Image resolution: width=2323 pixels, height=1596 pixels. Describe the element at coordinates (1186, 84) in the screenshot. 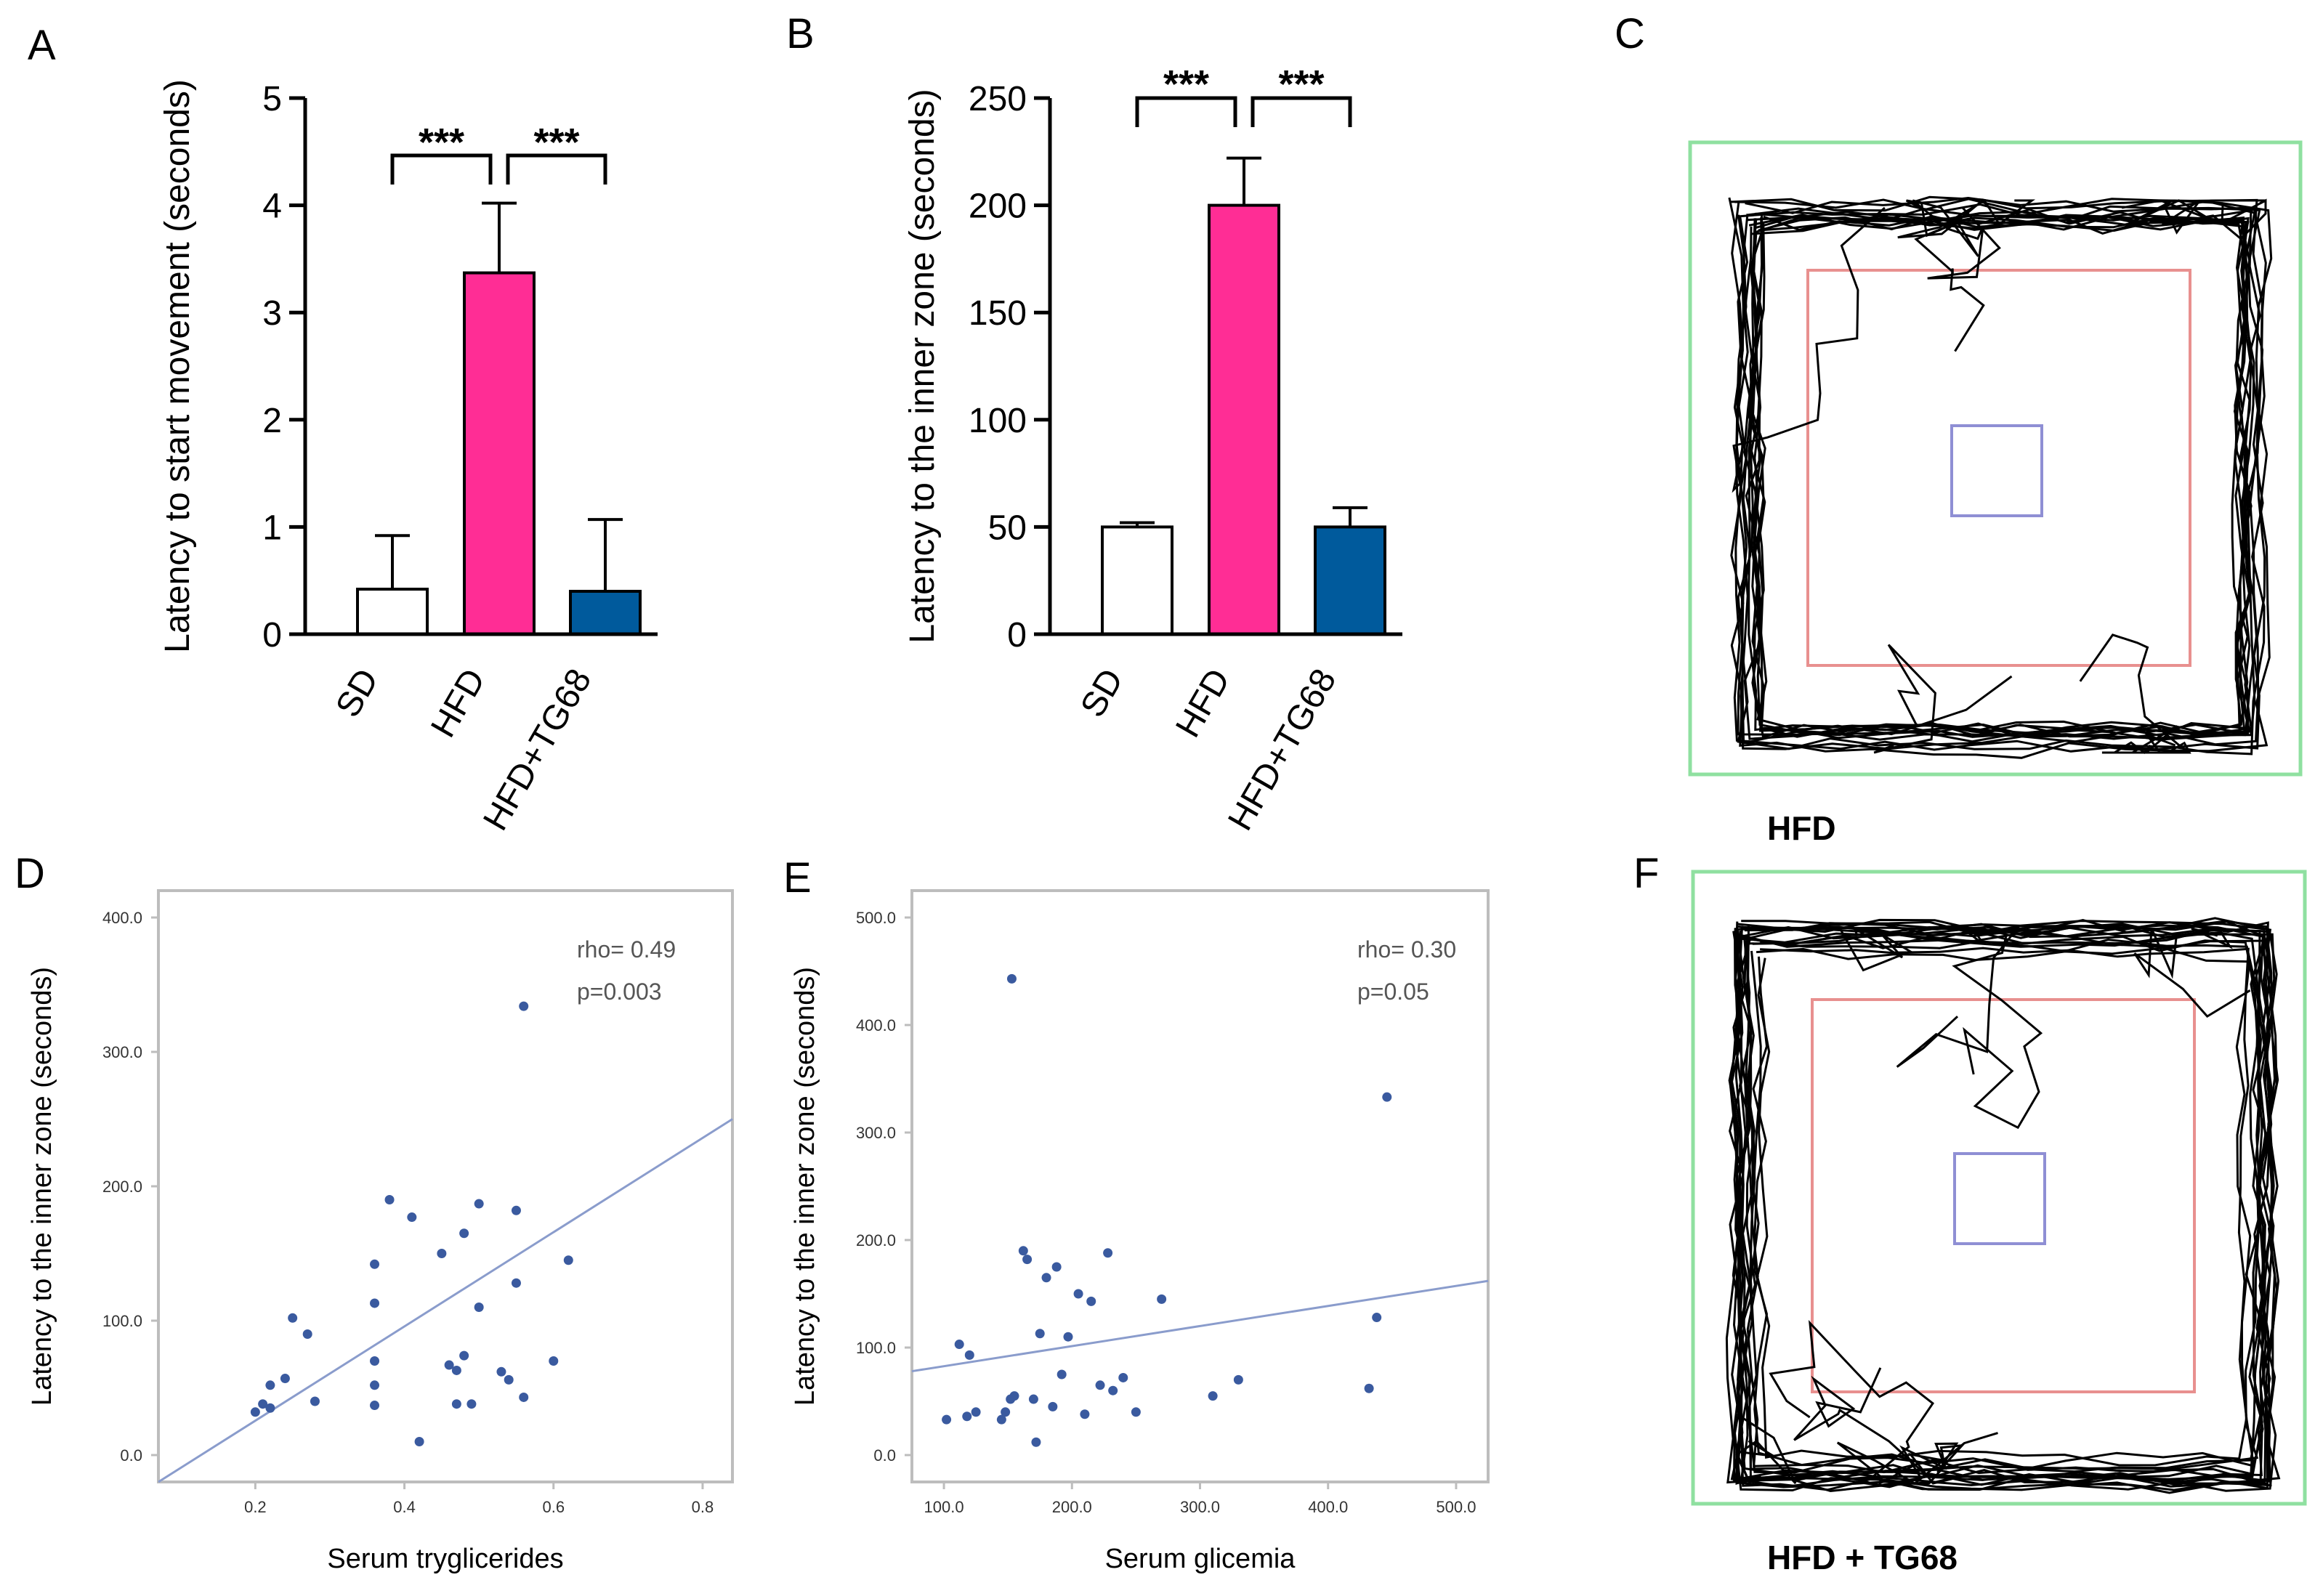

I see `significance-label: ***` at that location.